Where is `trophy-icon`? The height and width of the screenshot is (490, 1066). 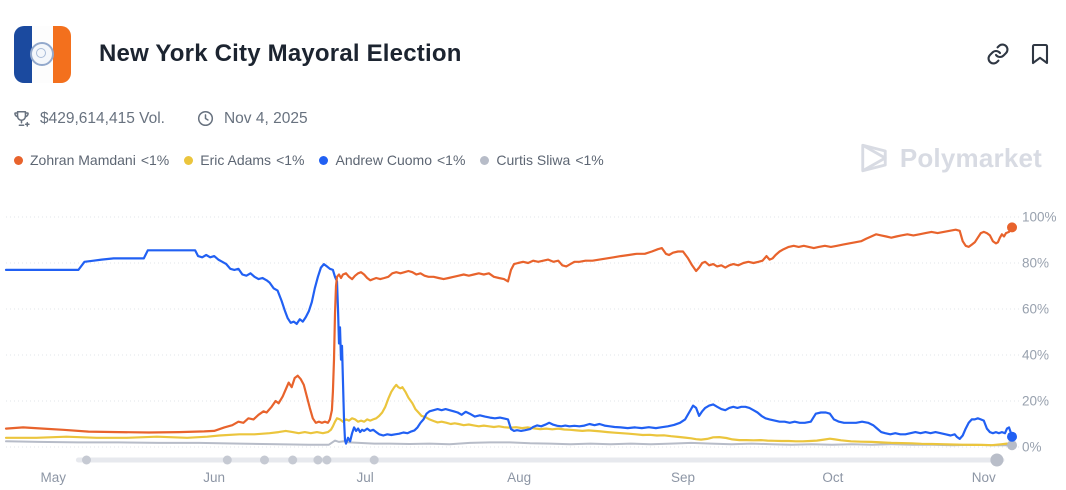
trophy-icon is located at coordinates (21, 118).